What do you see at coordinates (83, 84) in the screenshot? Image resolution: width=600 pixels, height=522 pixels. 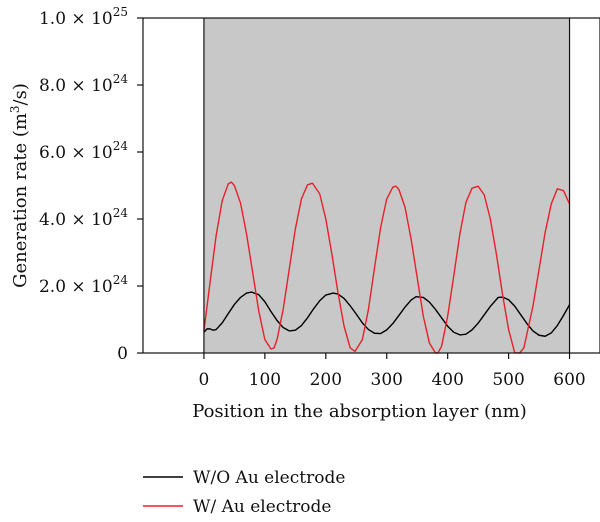 I see `y-tick-label: 8.0 × 10²⁴` at bounding box center [83, 84].